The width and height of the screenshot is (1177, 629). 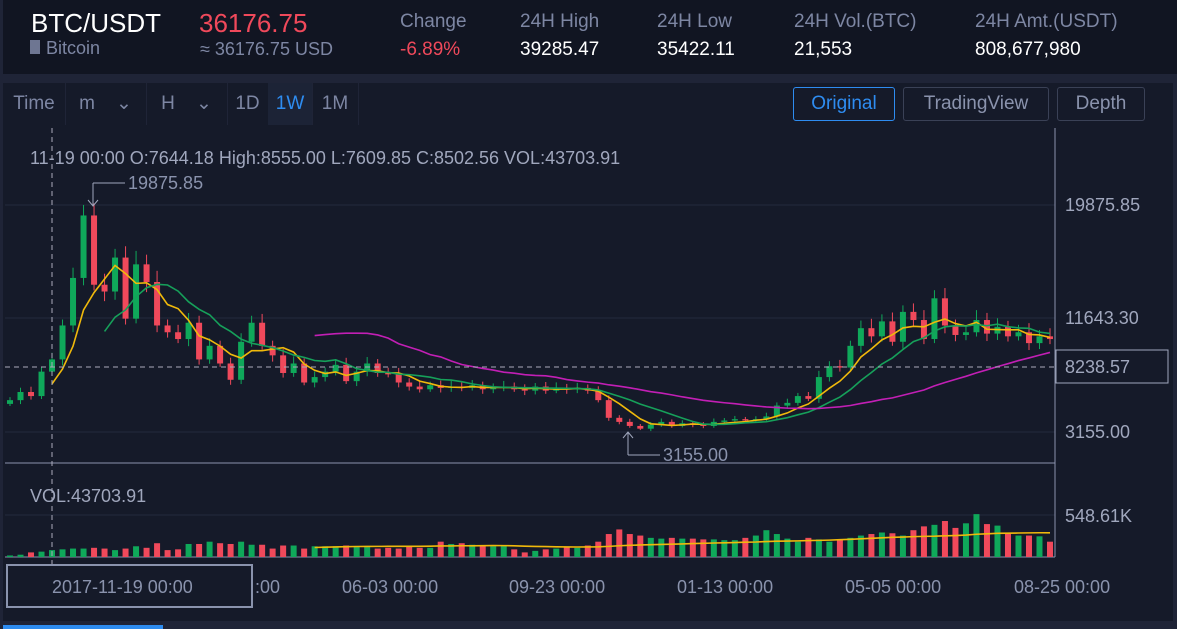 What do you see at coordinates (96, 23) in the screenshot?
I see `pair-title: BTC/USDT` at bounding box center [96, 23].